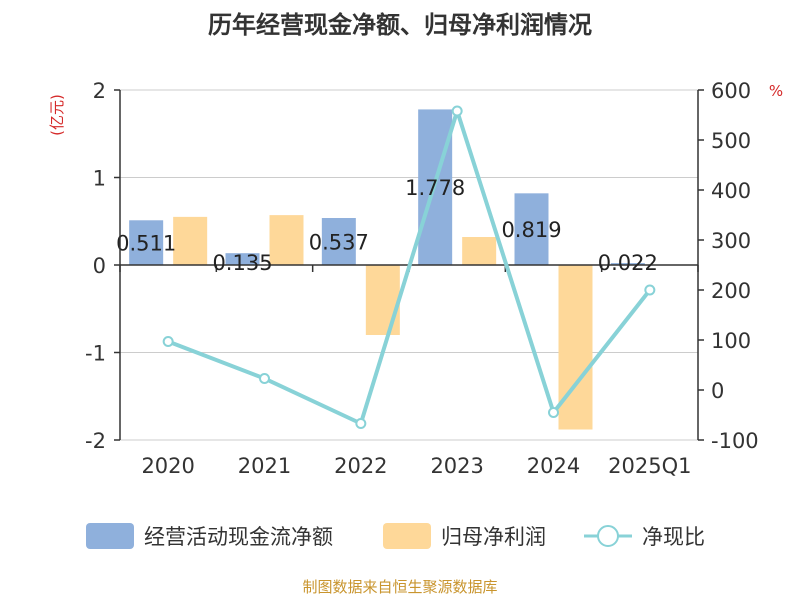 The image size is (800, 600). Describe the element at coordinates (731, 191) in the screenshot. I see `y-right-tick-label: 400` at that location.